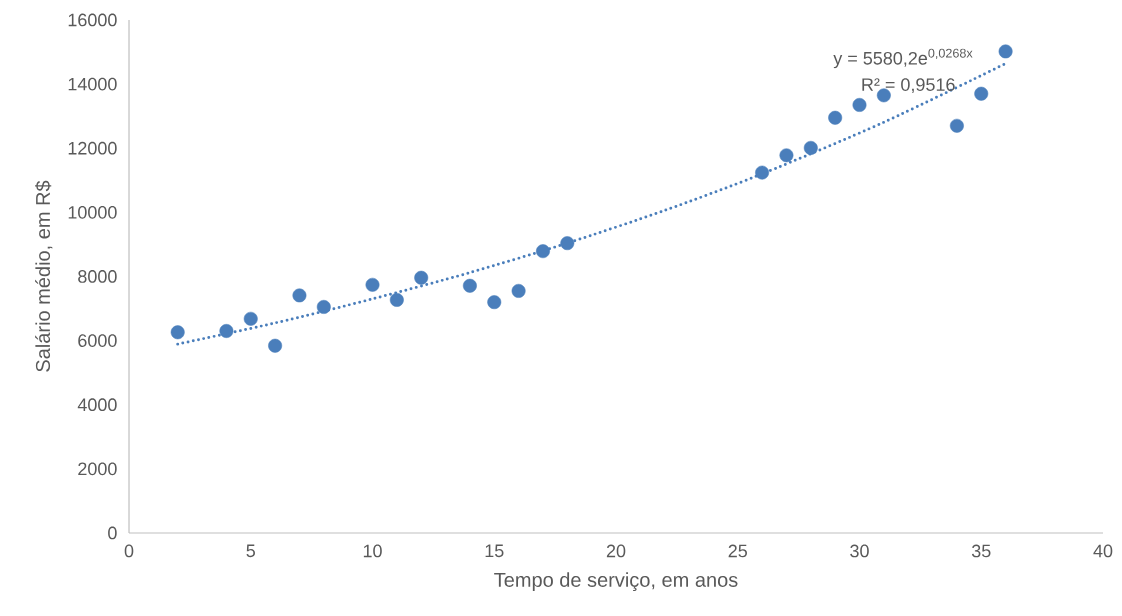  Describe the element at coordinates (44, 276) in the screenshot. I see `y-axis-title: Salário médio, em R$` at that location.